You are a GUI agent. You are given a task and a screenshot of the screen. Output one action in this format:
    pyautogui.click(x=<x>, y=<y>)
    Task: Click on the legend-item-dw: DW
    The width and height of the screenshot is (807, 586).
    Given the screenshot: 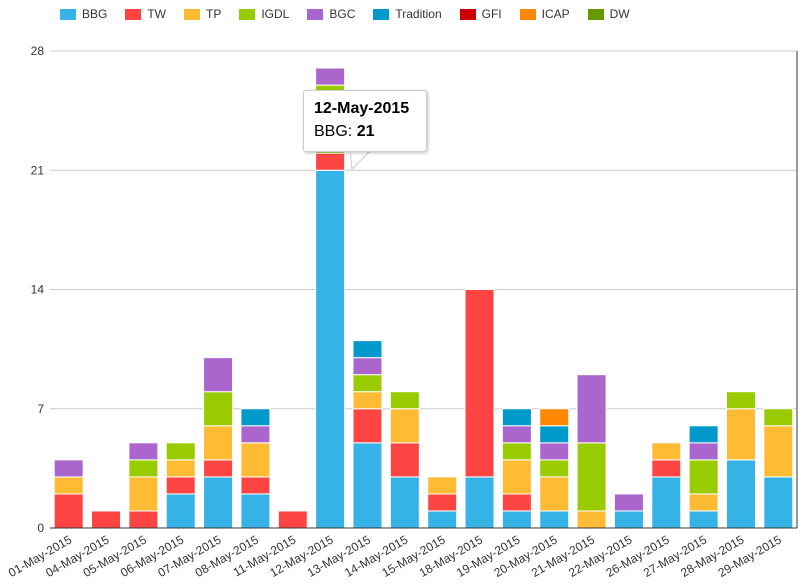 What is the action you would take?
    pyautogui.click(x=608, y=14)
    